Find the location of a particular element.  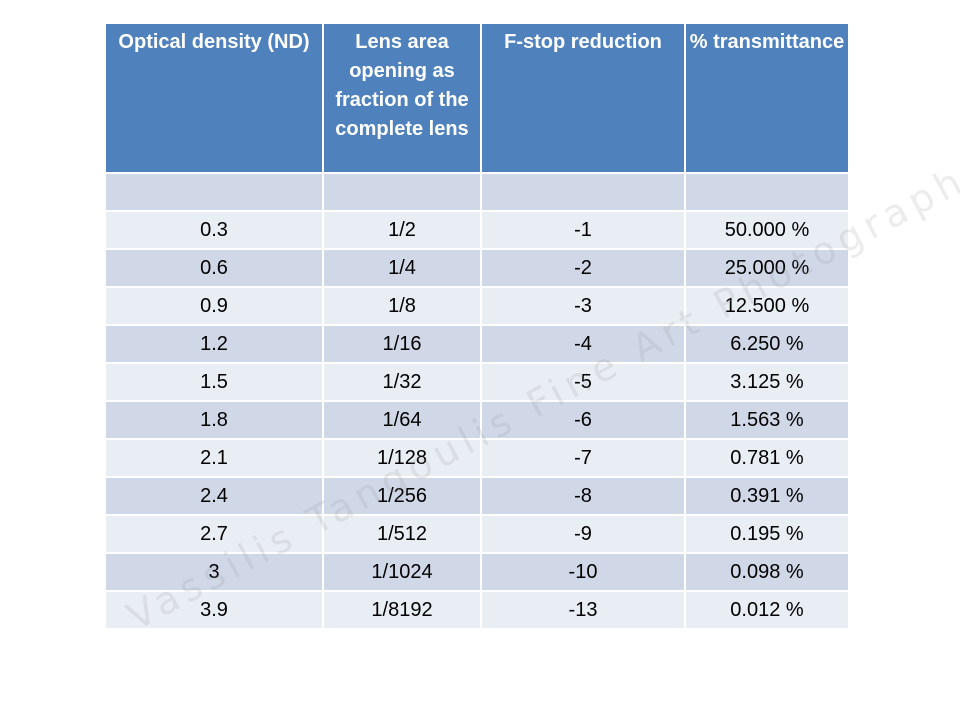

cell-transmittance: 6.250 % is located at coordinates (767, 344).